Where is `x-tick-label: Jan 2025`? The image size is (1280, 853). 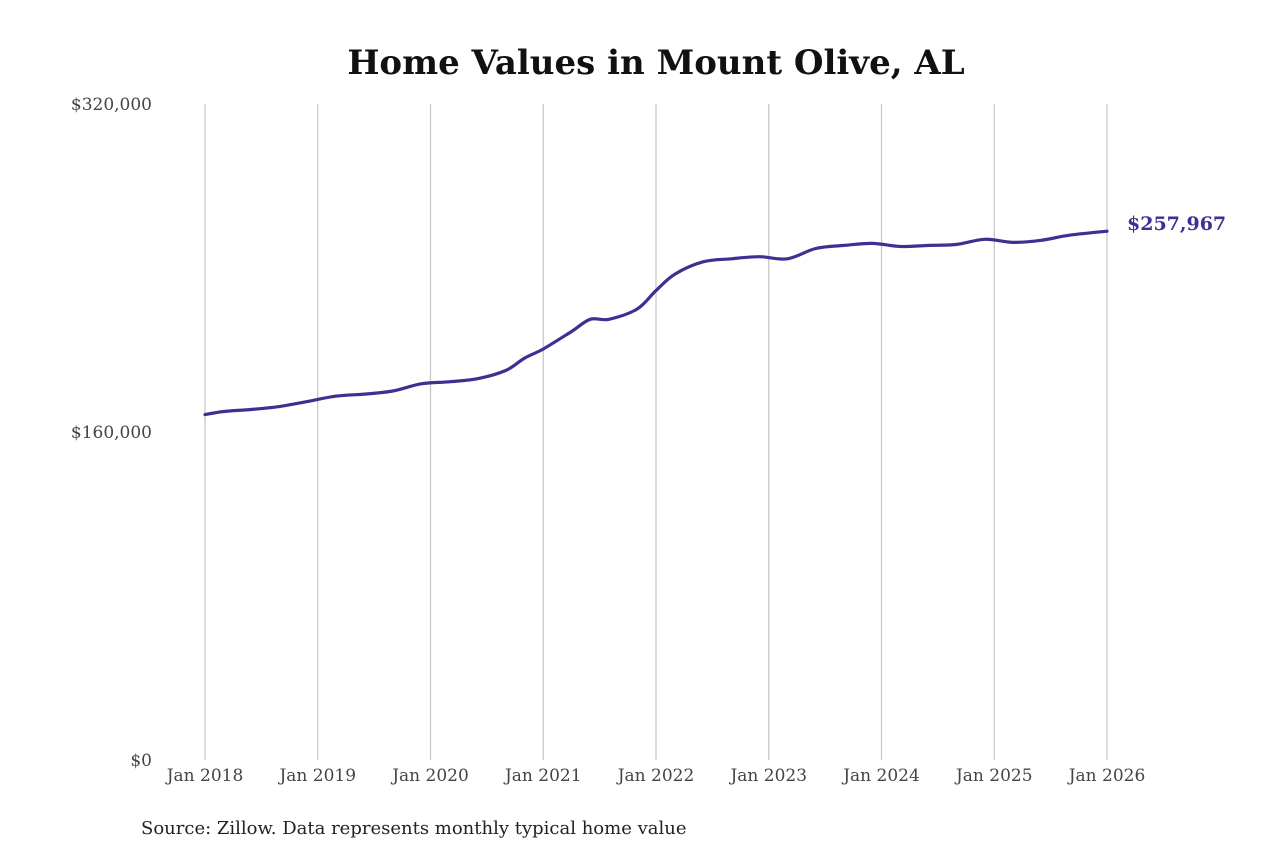 x-tick-label: Jan 2025 is located at coordinates (993, 776).